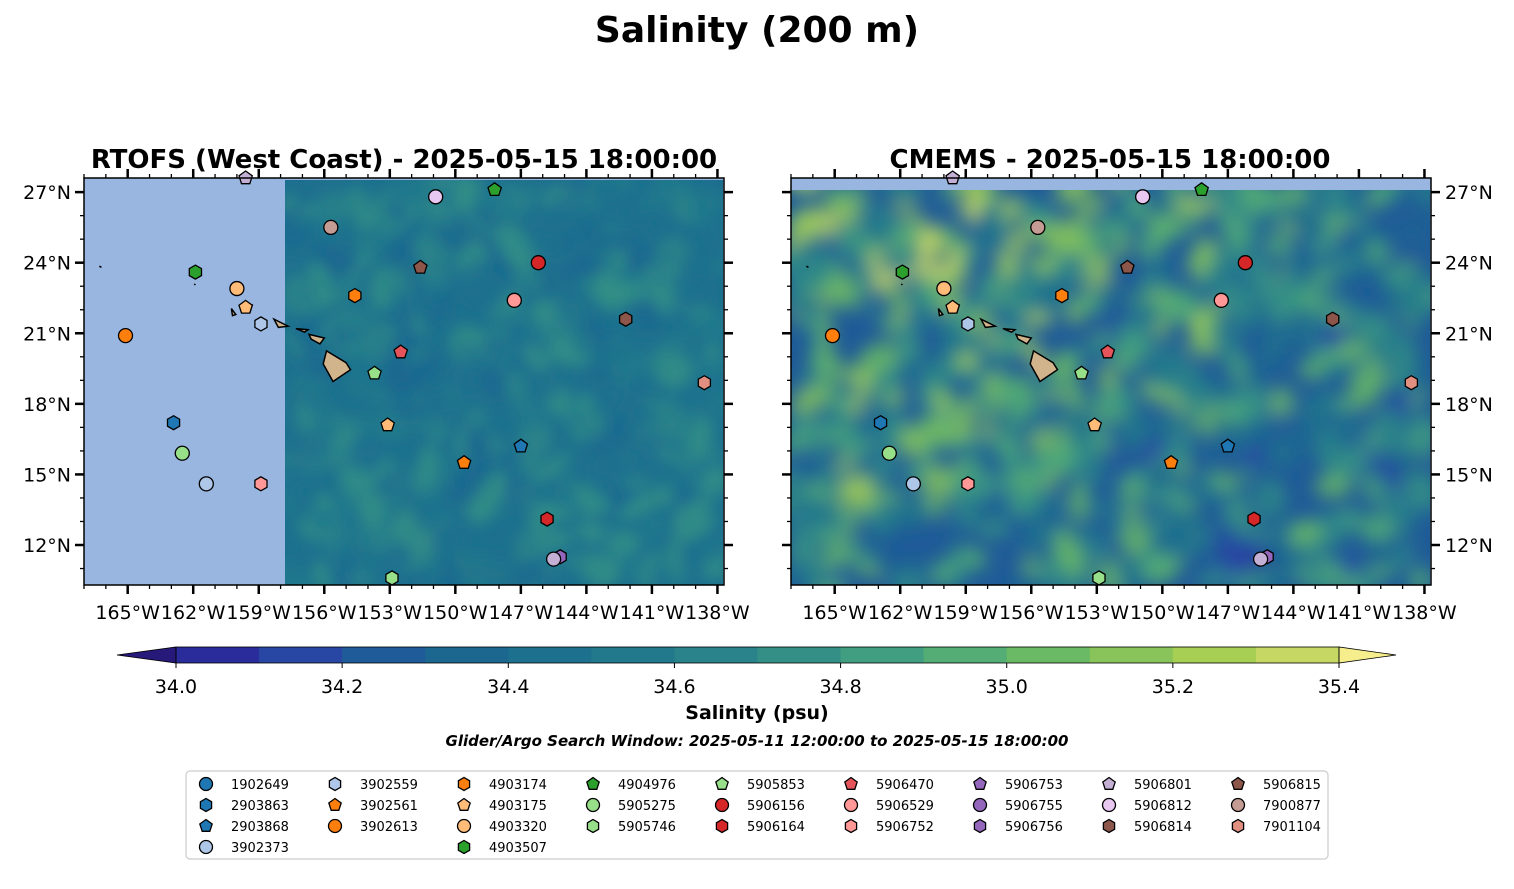  I want to click on legend-label: 1902649, so click(260, 785).